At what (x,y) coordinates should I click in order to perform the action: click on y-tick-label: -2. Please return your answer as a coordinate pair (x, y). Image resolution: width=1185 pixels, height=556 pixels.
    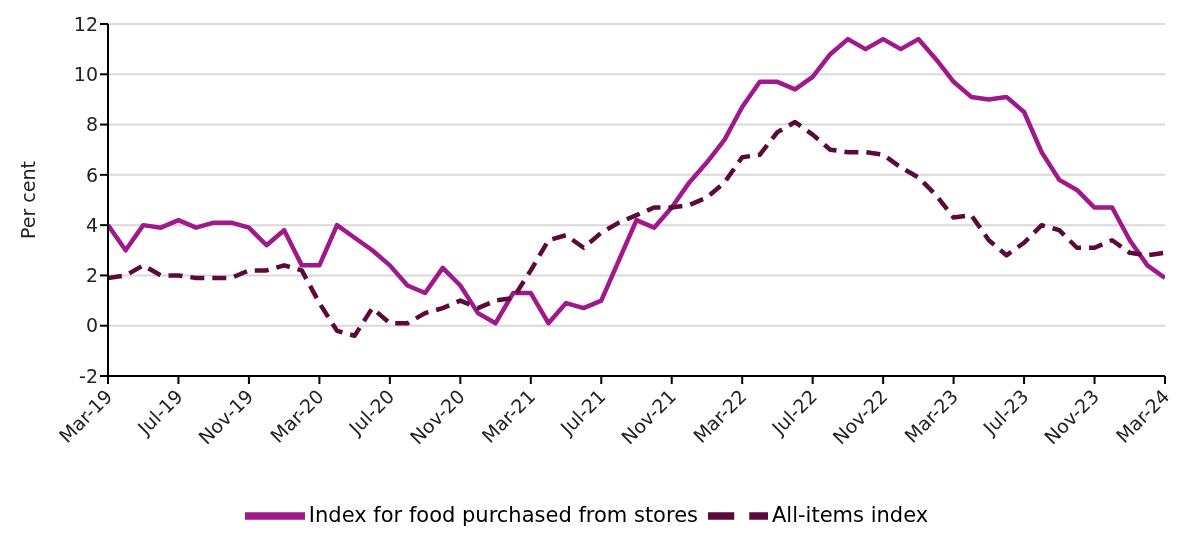
    Looking at the image, I should click on (88, 375).